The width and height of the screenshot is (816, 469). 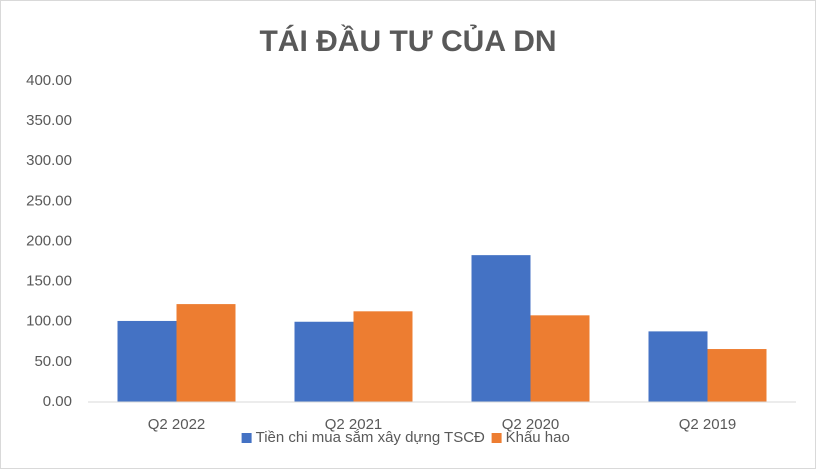 I want to click on legend-label: Khấu hao, so click(x=538, y=437).